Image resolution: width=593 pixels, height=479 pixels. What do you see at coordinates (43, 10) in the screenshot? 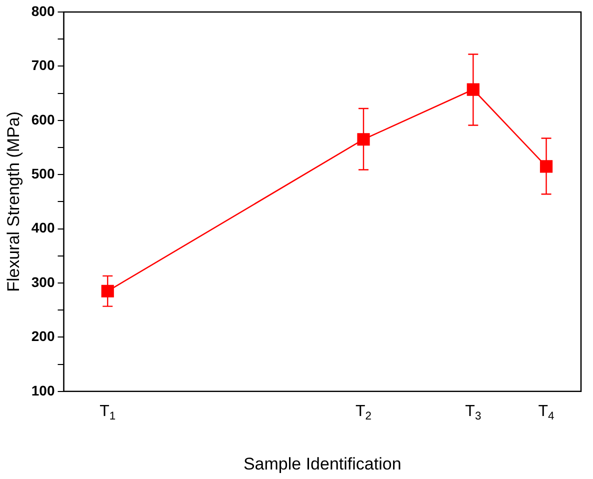
I see `y-tick-label: 800` at bounding box center [43, 10].